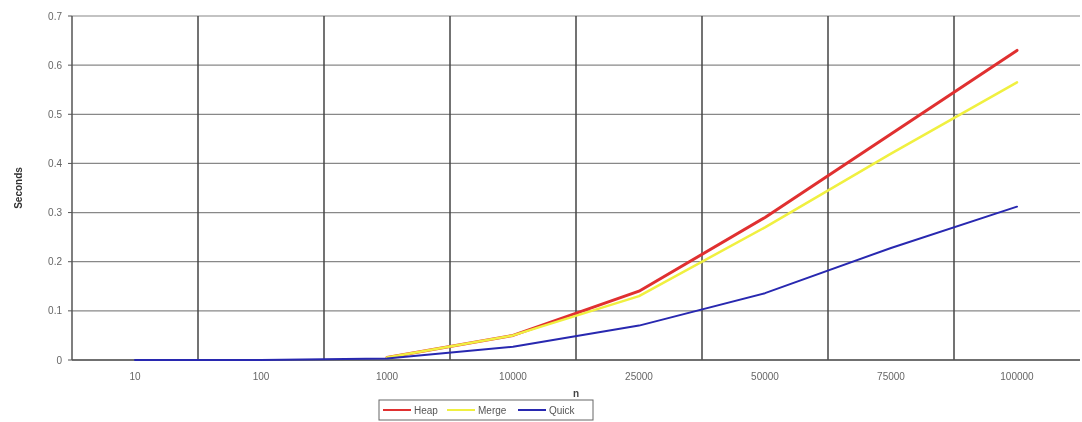 This screenshot has width=1082, height=422. What do you see at coordinates (492, 410) in the screenshot?
I see `legend-label: Merge` at bounding box center [492, 410].